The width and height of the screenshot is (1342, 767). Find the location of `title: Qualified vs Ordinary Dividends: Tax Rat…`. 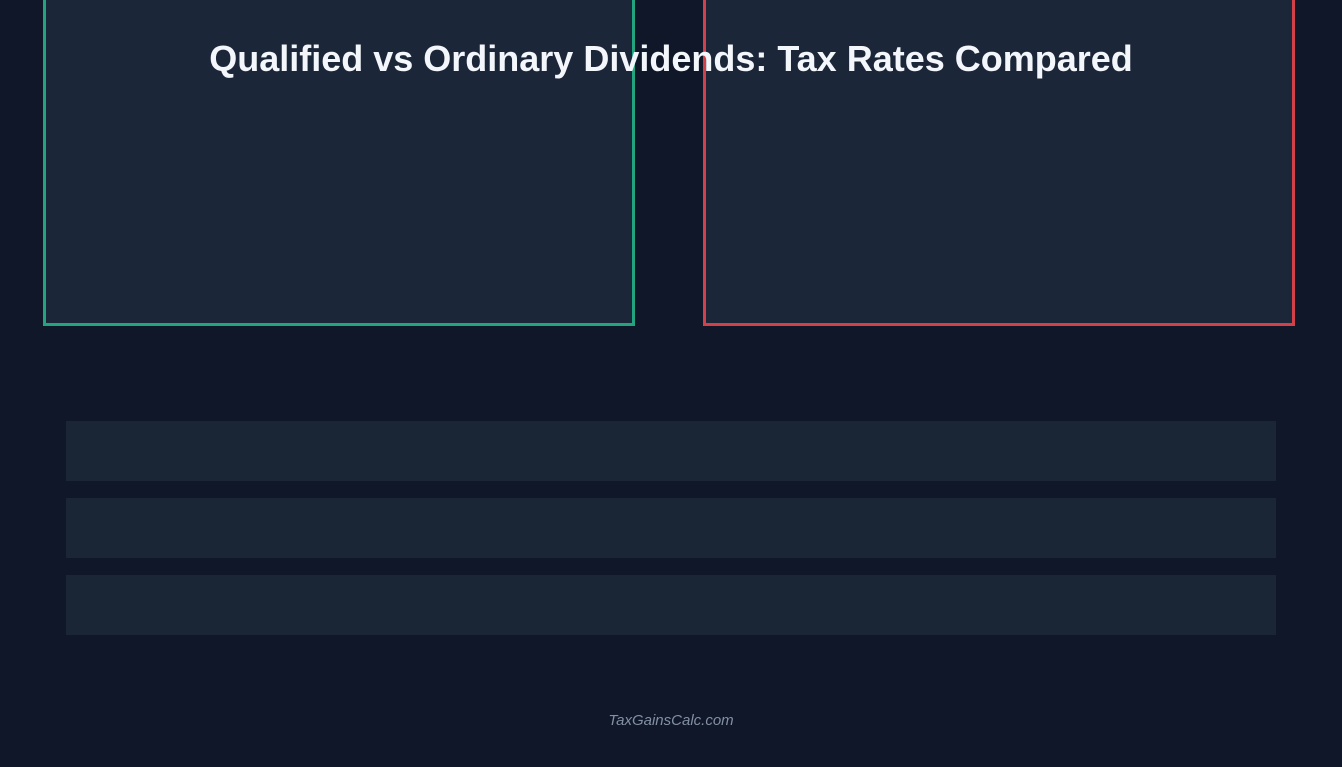

title: Qualified vs Ordinary Dividends: Tax Rat… is located at coordinates (671, 58).